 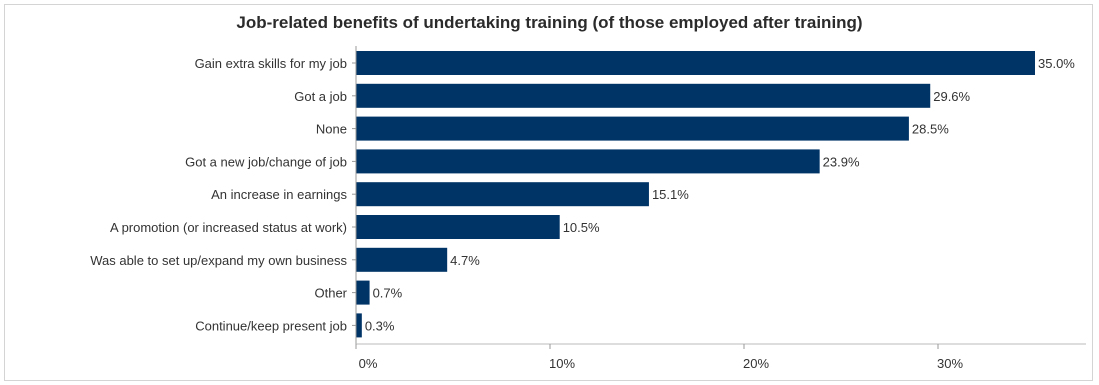 I want to click on category-label: Other, so click(x=330, y=293).